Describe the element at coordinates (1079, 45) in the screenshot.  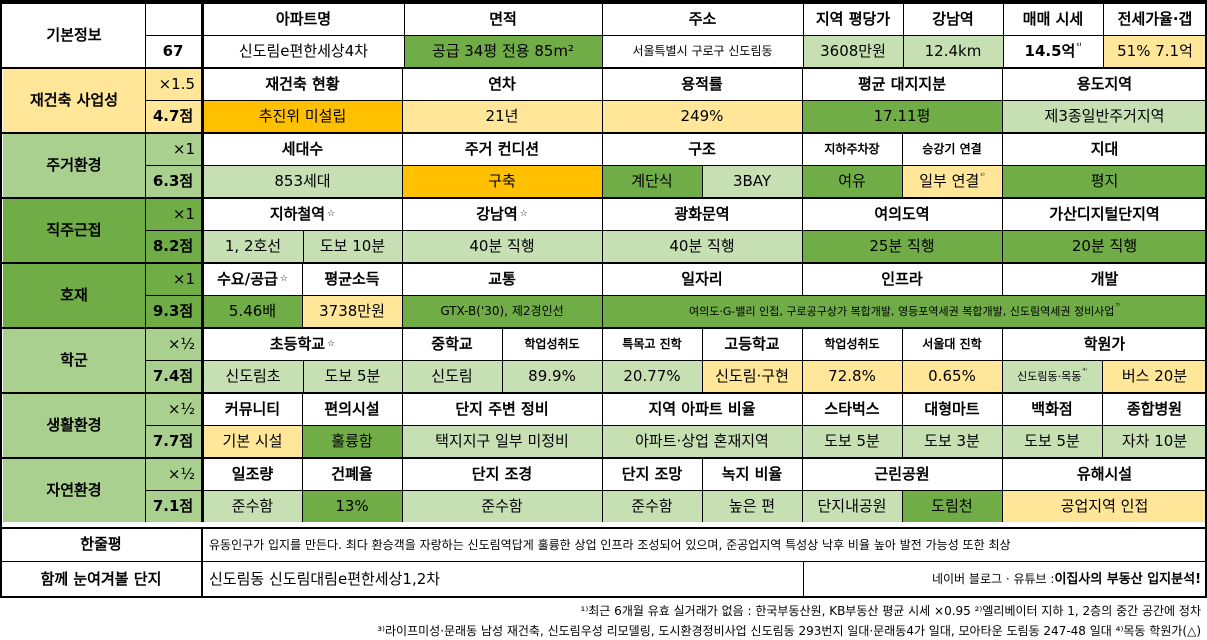
I see `footnote-marker: ¹⁾` at that location.